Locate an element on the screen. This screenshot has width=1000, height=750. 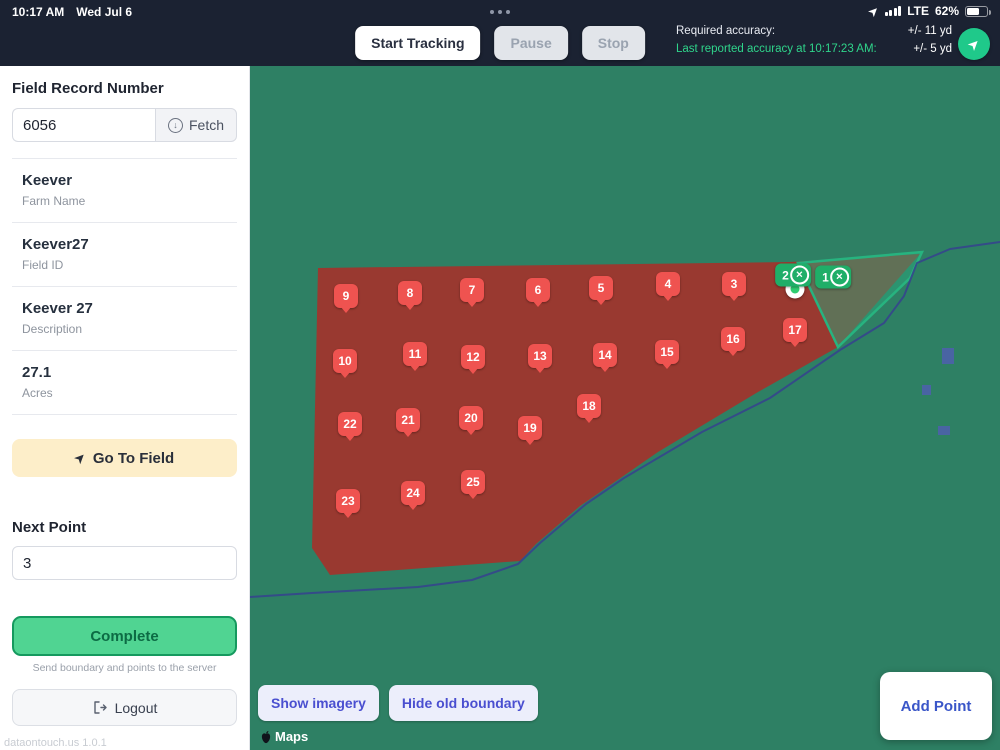
captured-point-number: 2 is located at coordinates (785, 275).